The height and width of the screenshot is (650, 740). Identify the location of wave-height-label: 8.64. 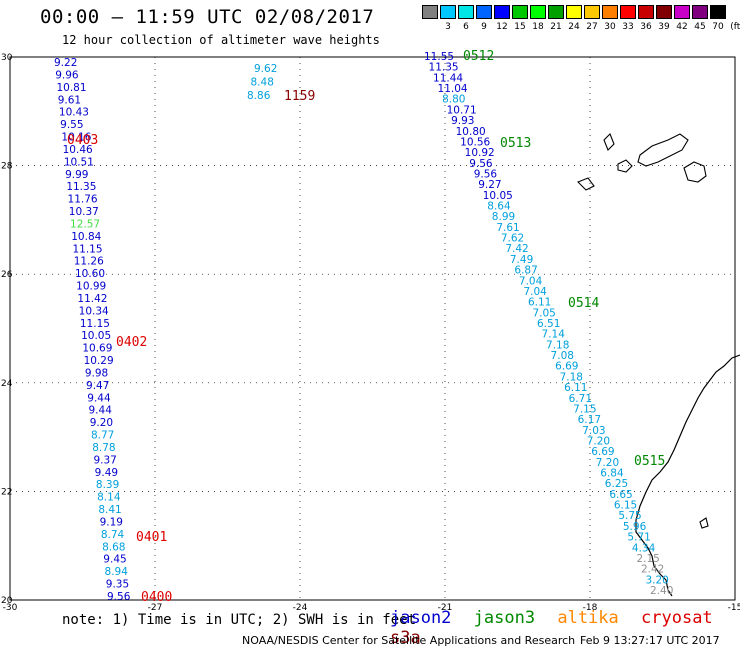
(499, 207).